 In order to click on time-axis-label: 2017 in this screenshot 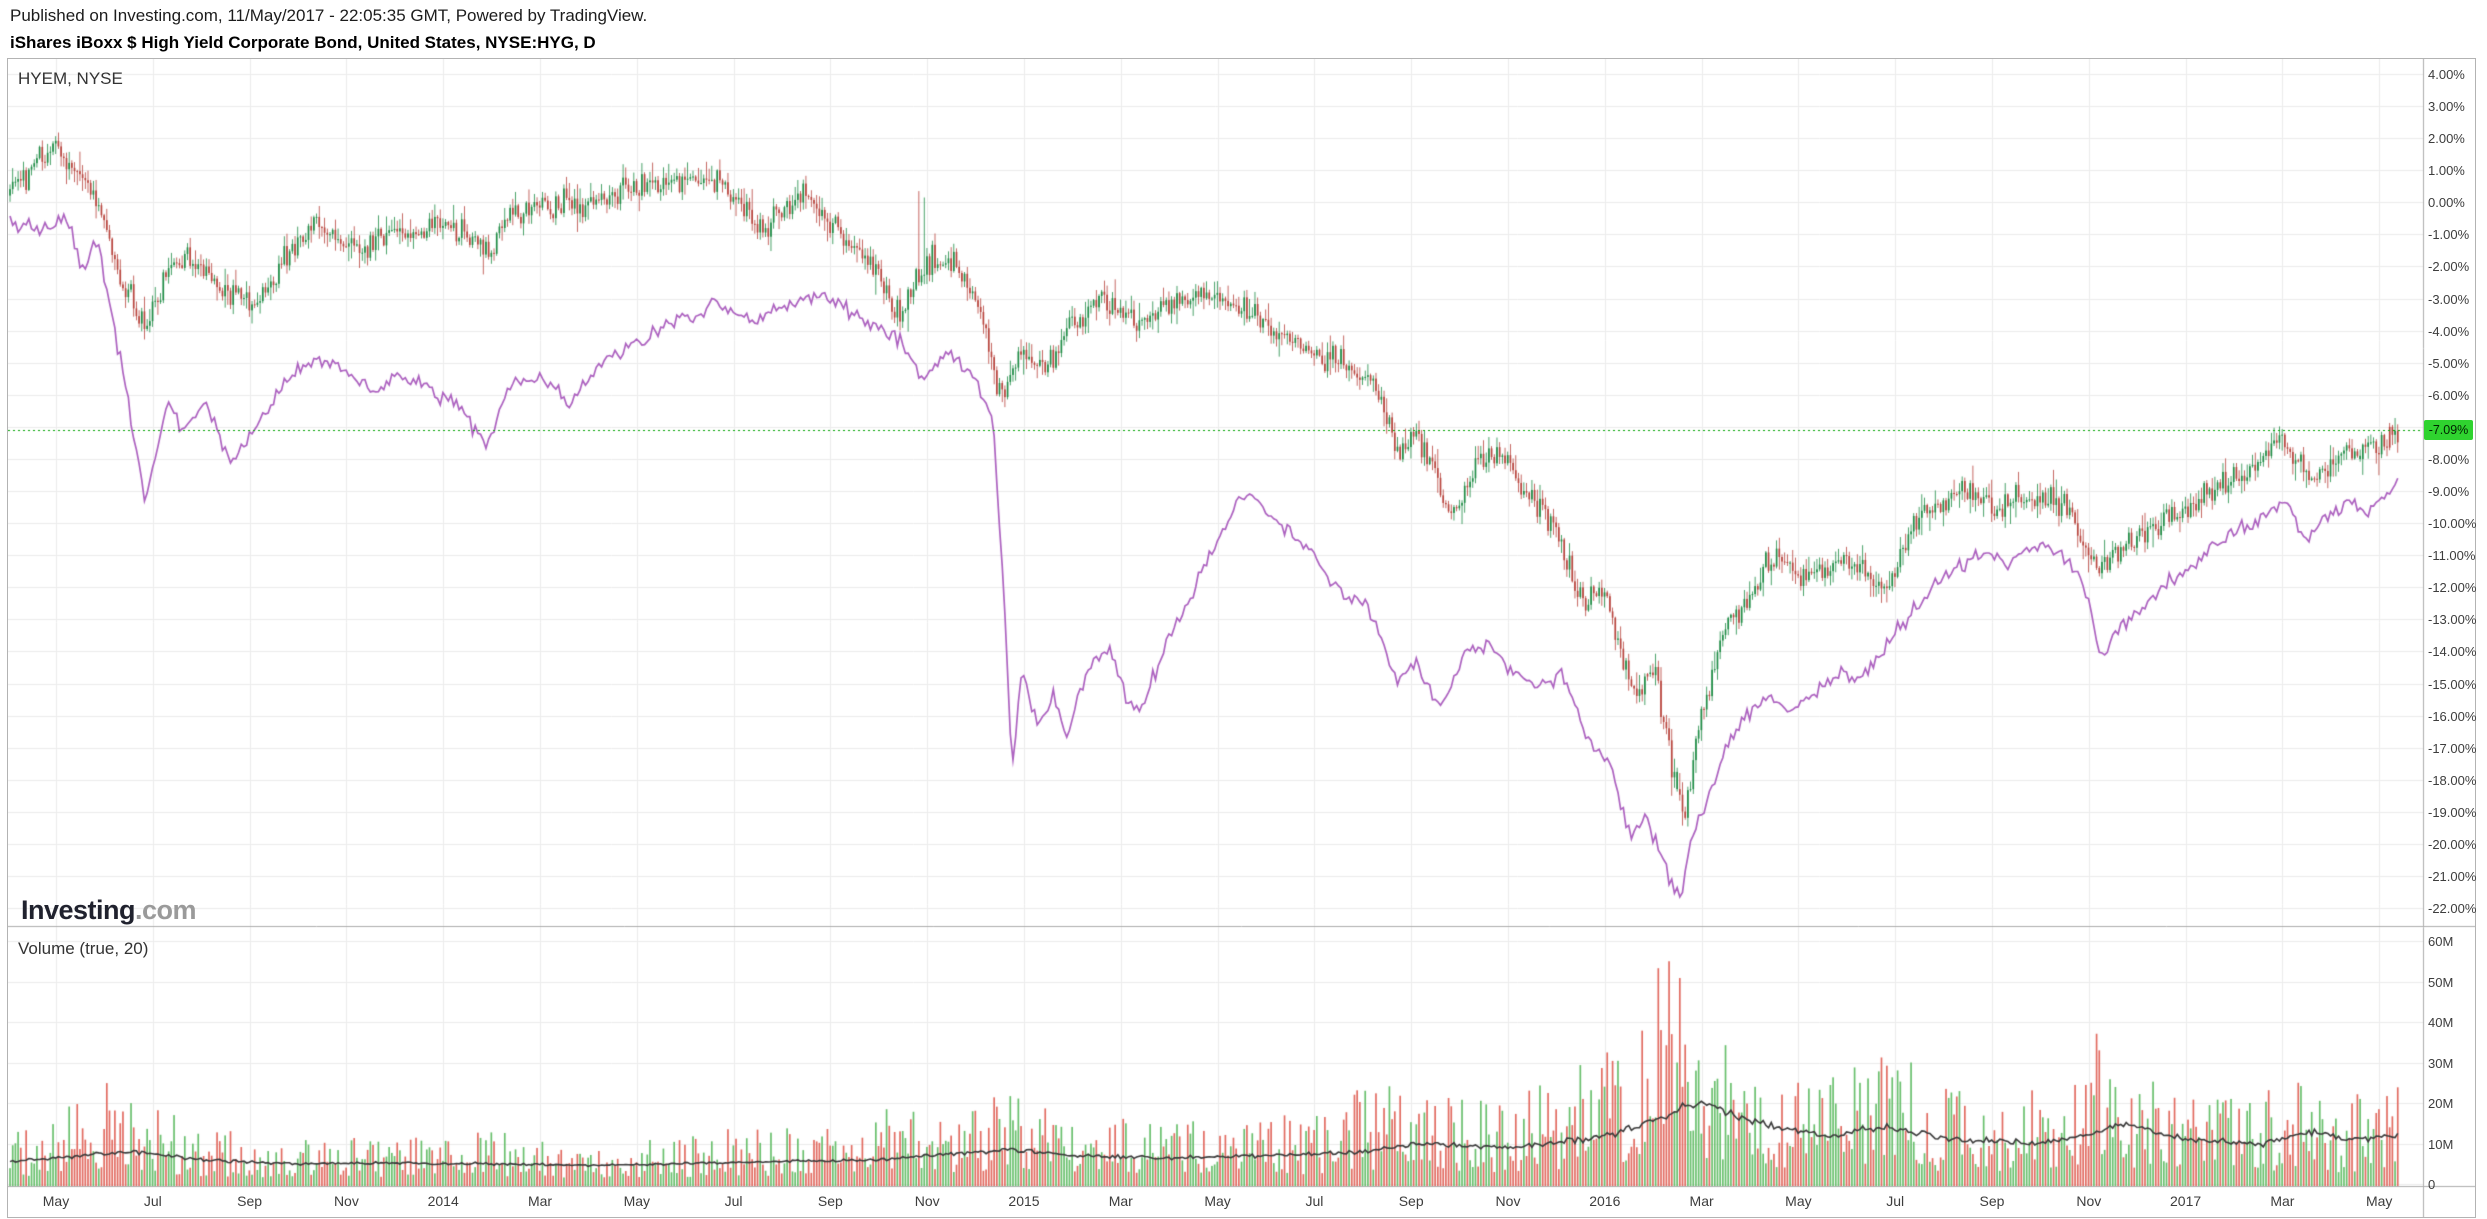, I will do `click(2186, 1201)`.